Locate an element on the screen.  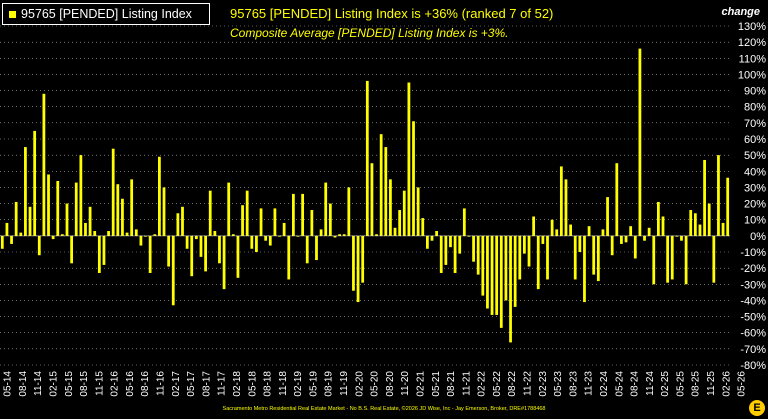
x-tick-label: 05-20 is located at coordinates (375, 384).